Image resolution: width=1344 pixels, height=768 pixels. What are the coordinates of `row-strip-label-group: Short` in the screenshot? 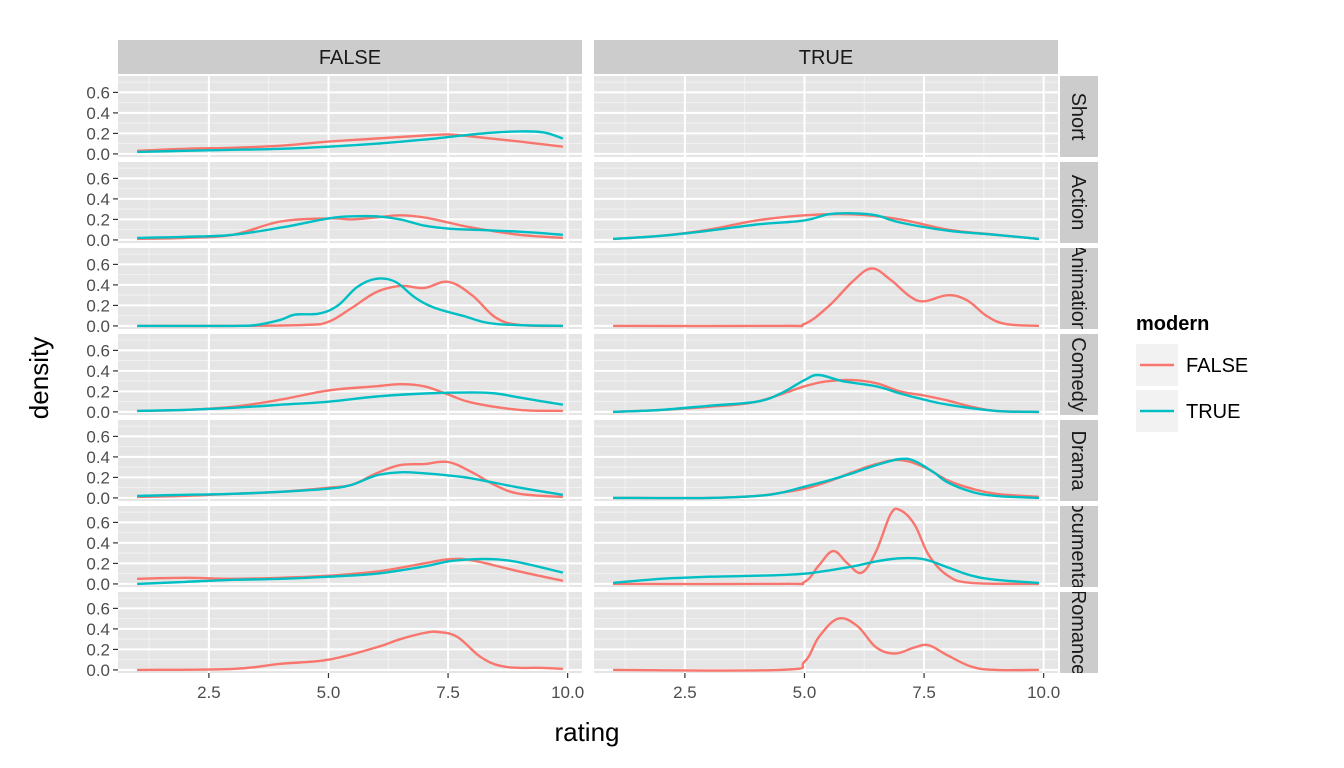 It's located at (1078, 117).